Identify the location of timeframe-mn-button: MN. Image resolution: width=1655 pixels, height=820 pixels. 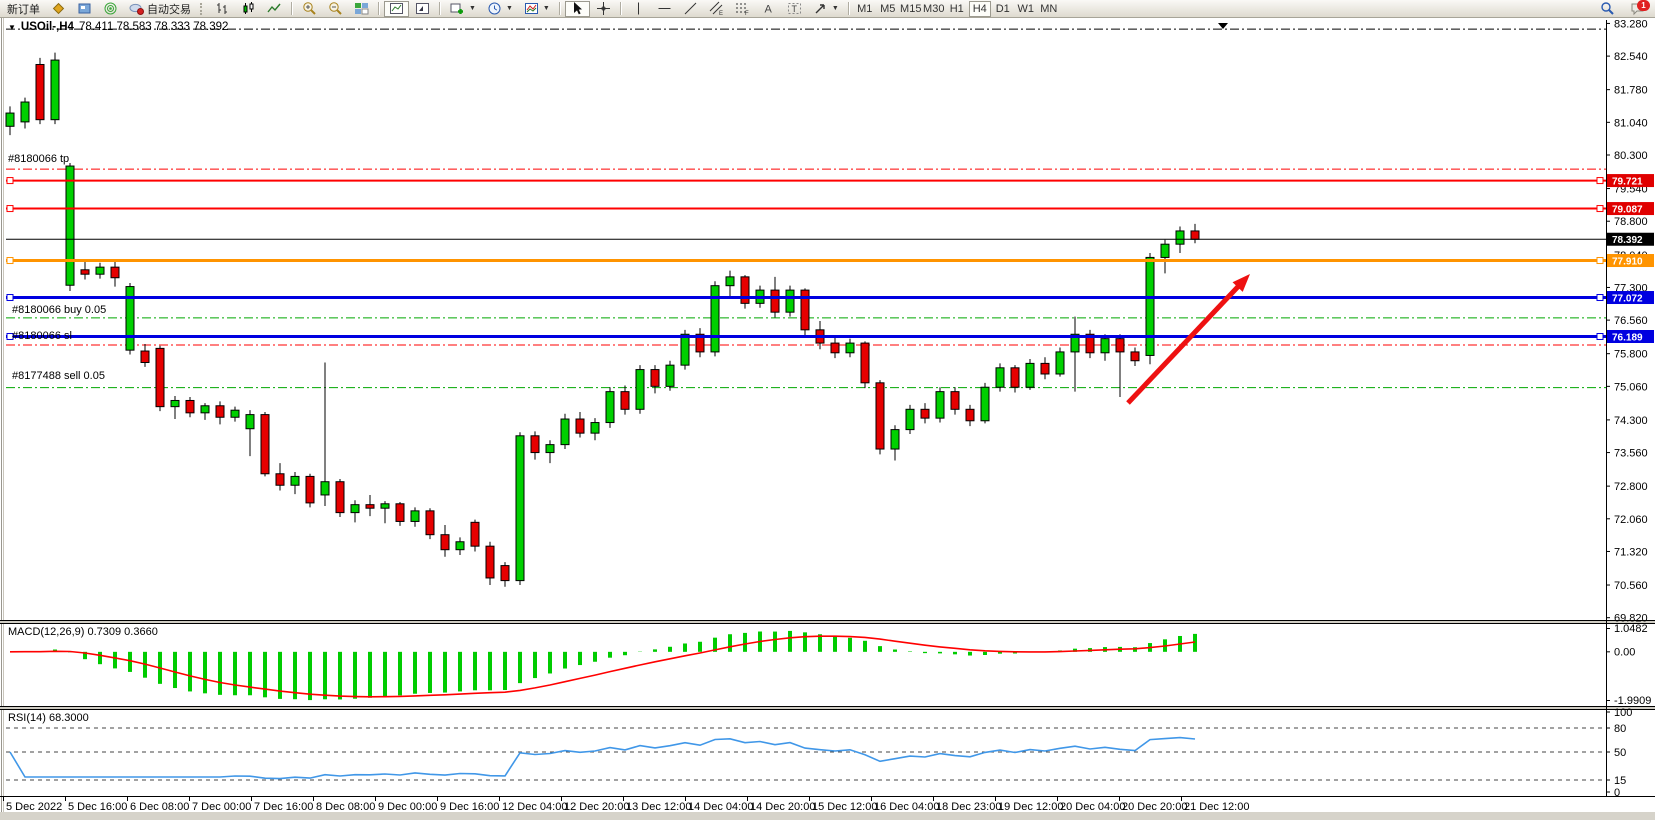
(1049, 9).